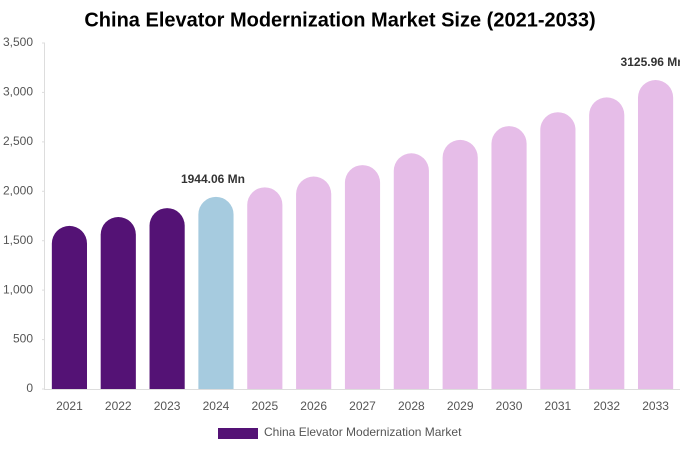 This screenshot has width=680, height=450. What do you see at coordinates (650, 62) in the screenshot?
I see `value-label: 3125.96 Mn` at bounding box center [650, 62].